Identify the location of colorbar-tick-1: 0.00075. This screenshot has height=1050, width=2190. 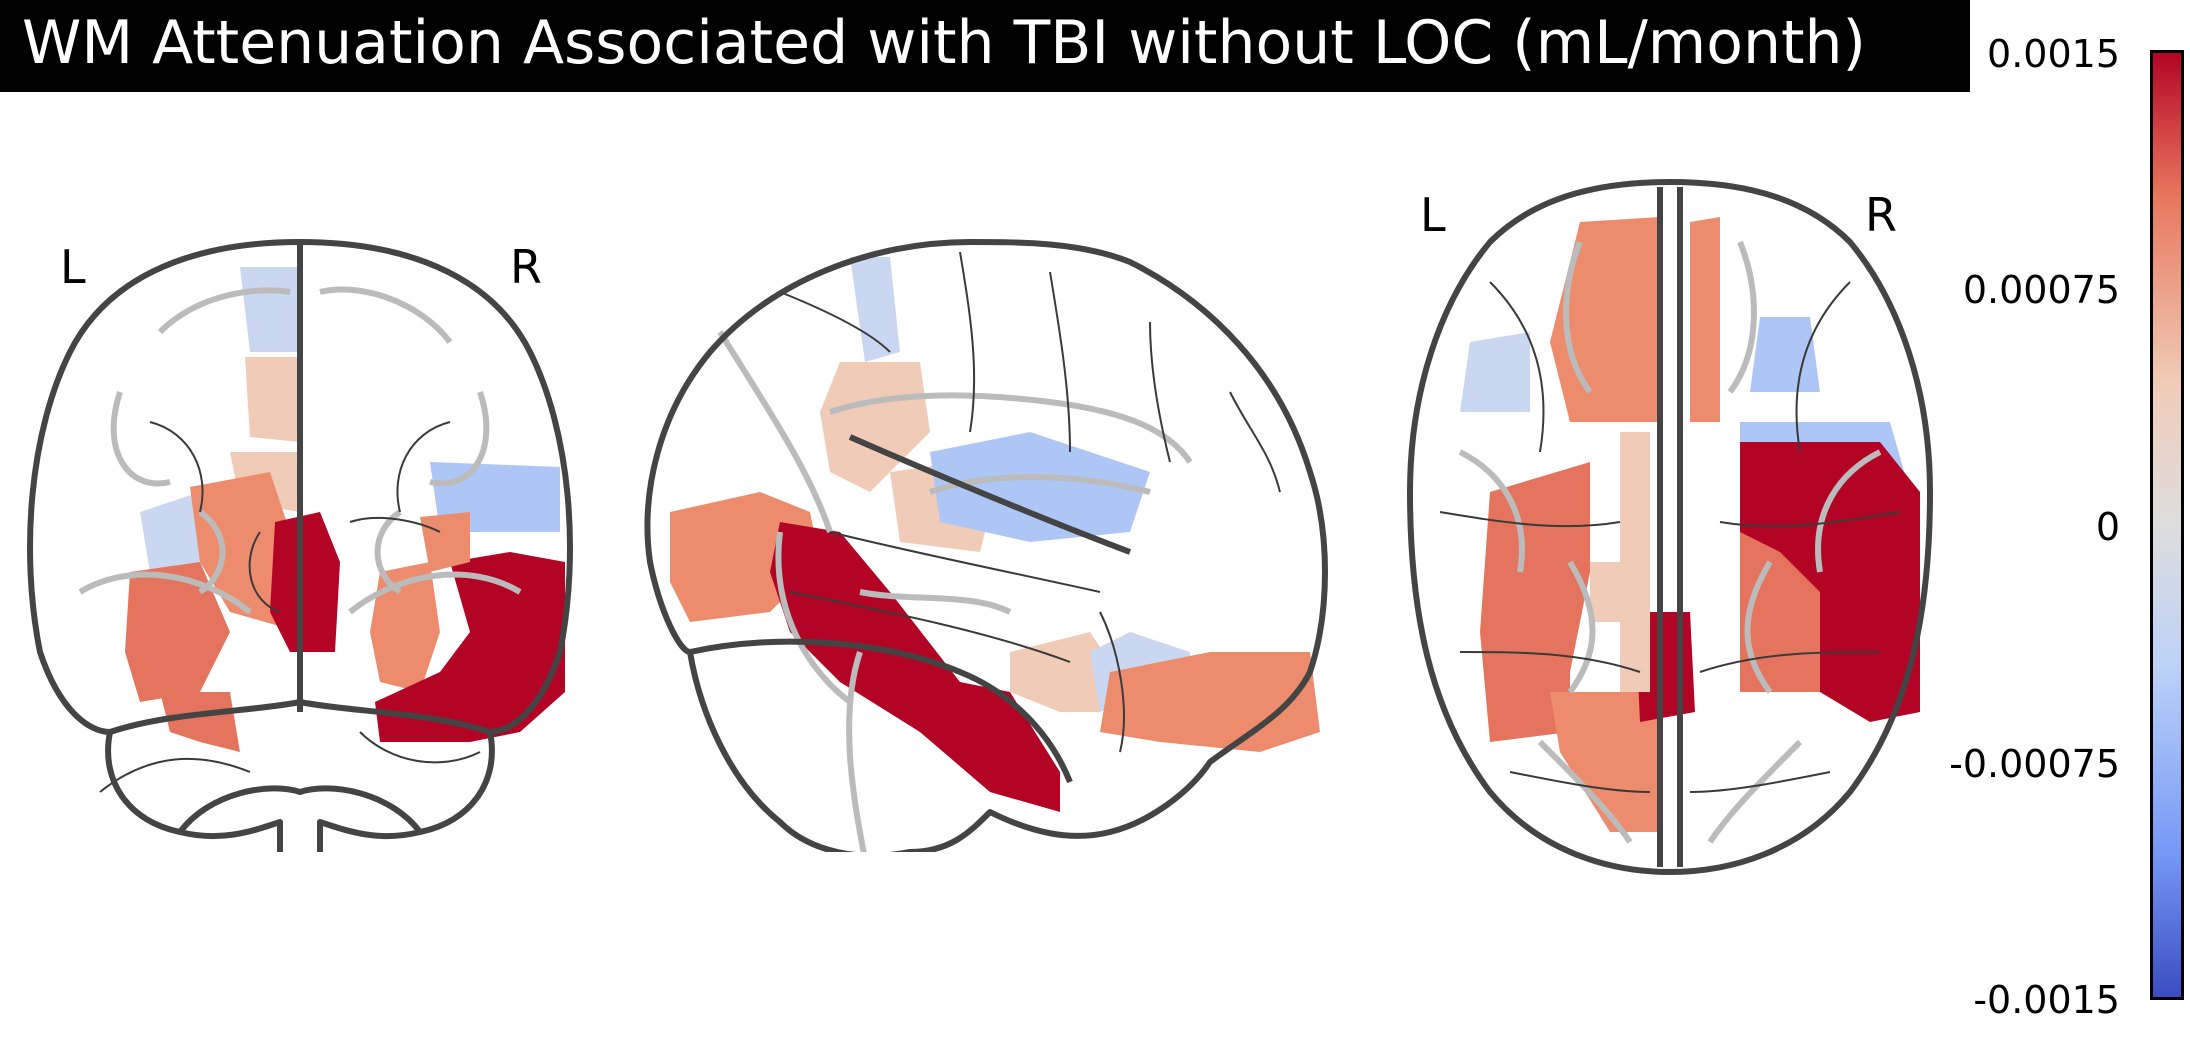
(2041, 290).